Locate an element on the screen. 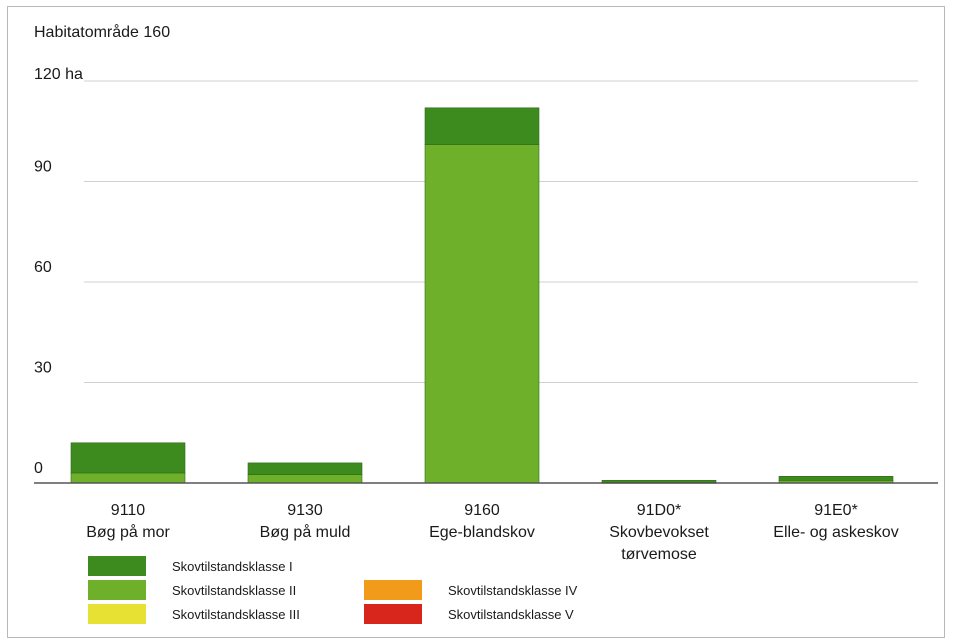  legend-label: Skovtilstandsklasse I is located at coordinates (232, 566).